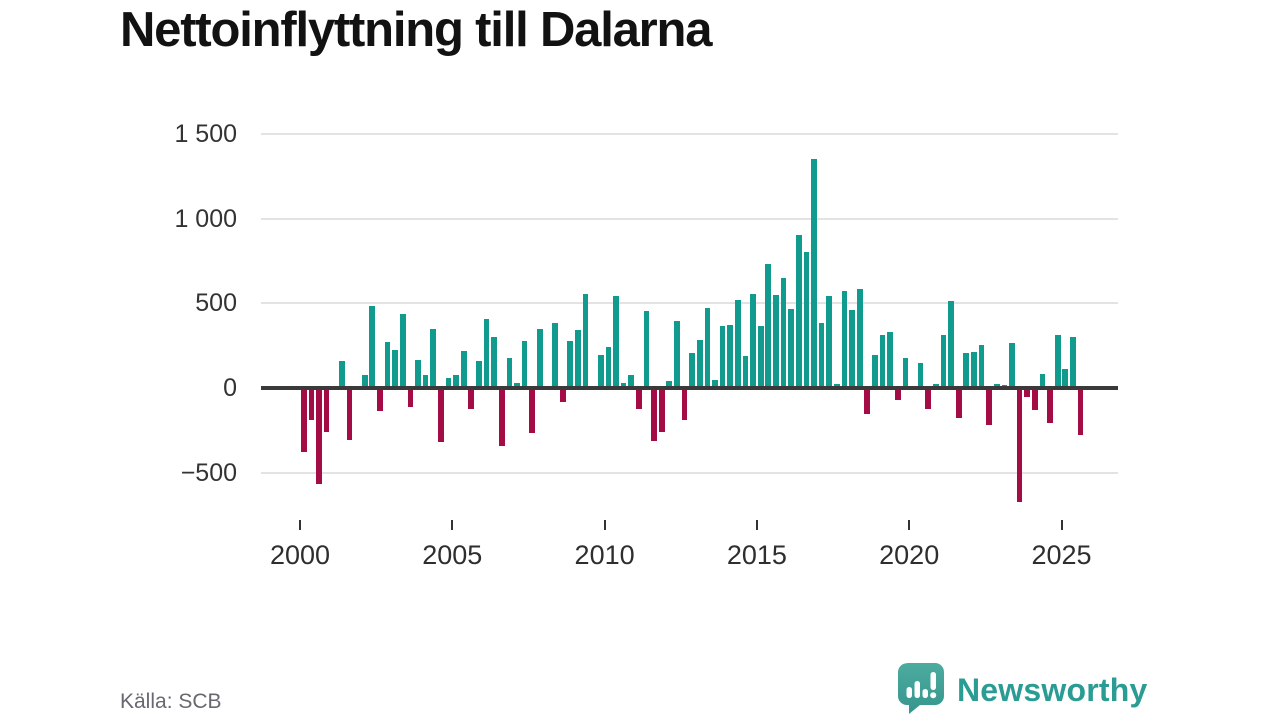 This screenshot has height=720, width=1280. I want to click on newsworthy-logo: Newsworthy, so click(1021, 690).